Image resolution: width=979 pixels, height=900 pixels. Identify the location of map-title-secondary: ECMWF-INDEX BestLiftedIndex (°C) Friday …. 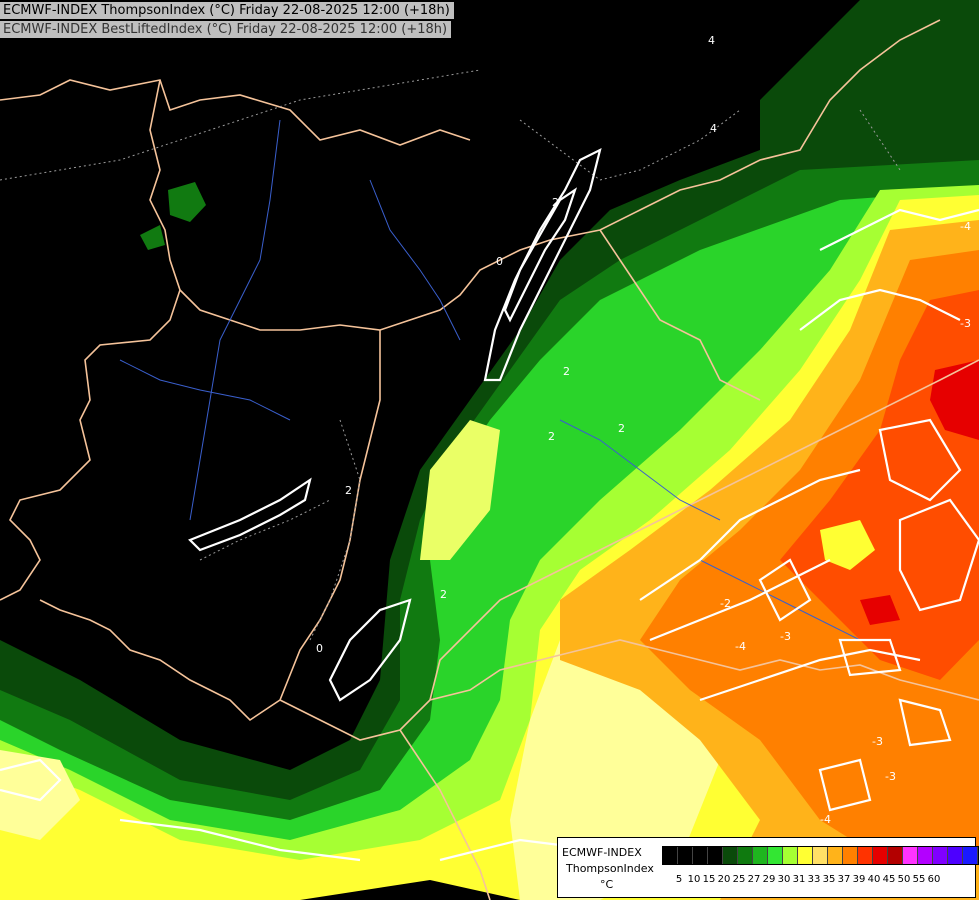
(226, 29).